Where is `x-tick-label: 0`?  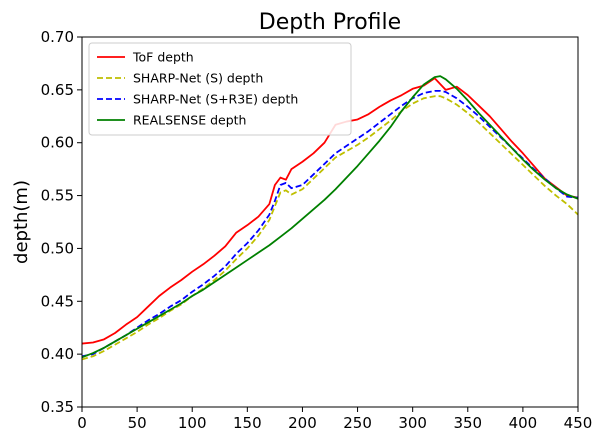
x-tick-label: 0 is located at coordinates (82, 423).